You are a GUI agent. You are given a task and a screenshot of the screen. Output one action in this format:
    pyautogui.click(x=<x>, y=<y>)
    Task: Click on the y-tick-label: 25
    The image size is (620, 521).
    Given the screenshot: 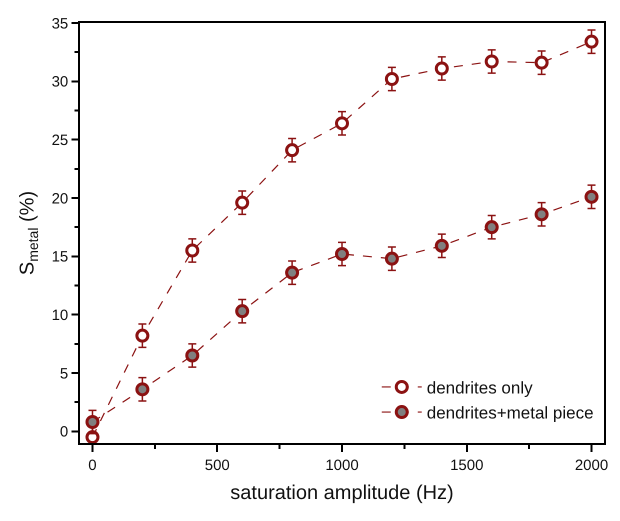 What is the action you would take?
    pyautogui.click(x=60, y=140)
    